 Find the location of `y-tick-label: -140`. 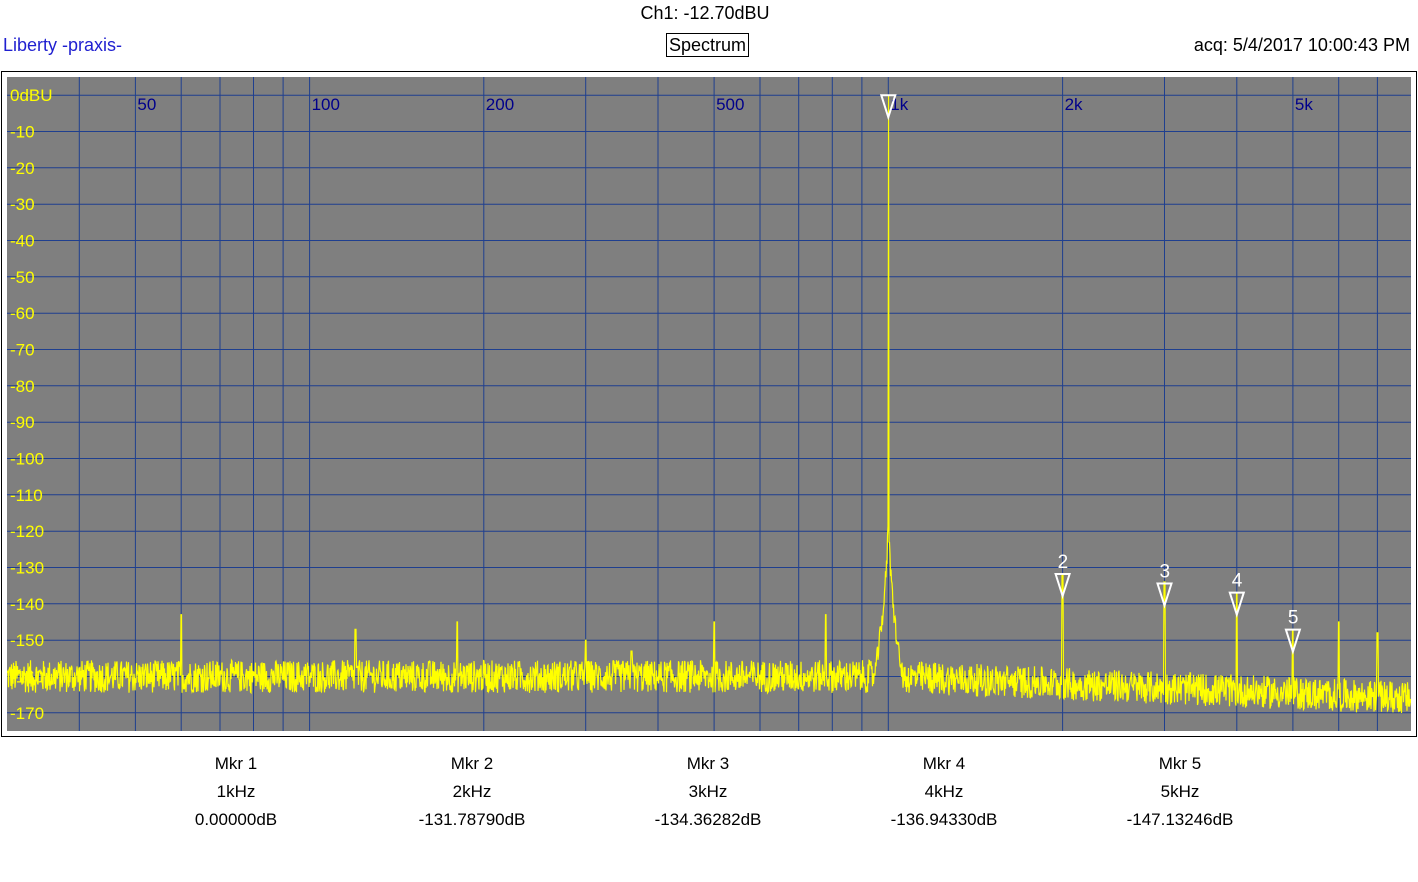

y-tick-label: -140 is located at coordinates (27, 604).